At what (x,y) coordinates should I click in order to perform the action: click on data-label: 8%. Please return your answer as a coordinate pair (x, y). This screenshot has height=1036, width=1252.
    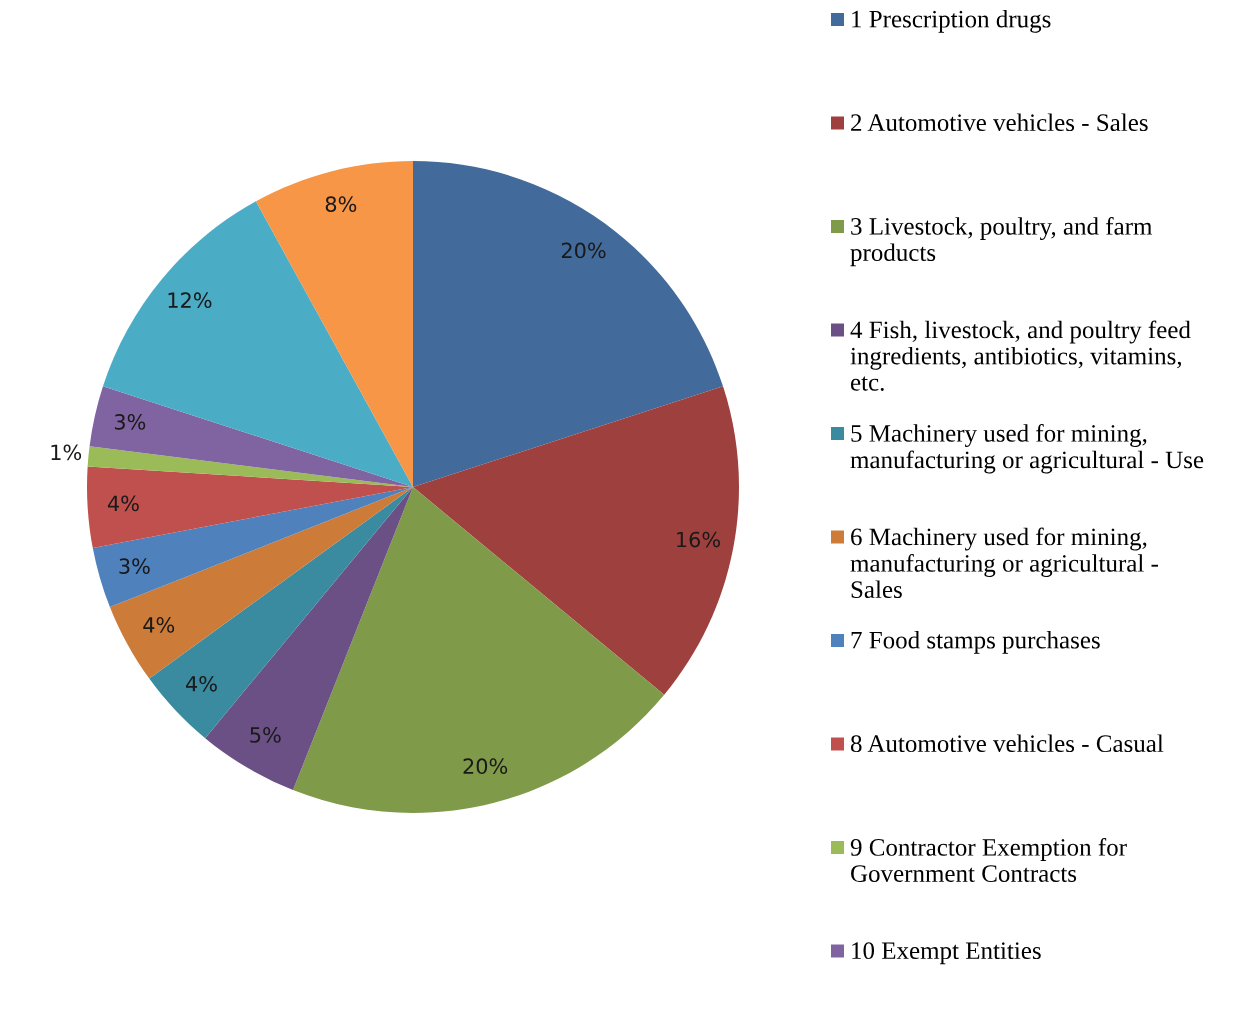
    Looking at the image, I should click on (341, 204).